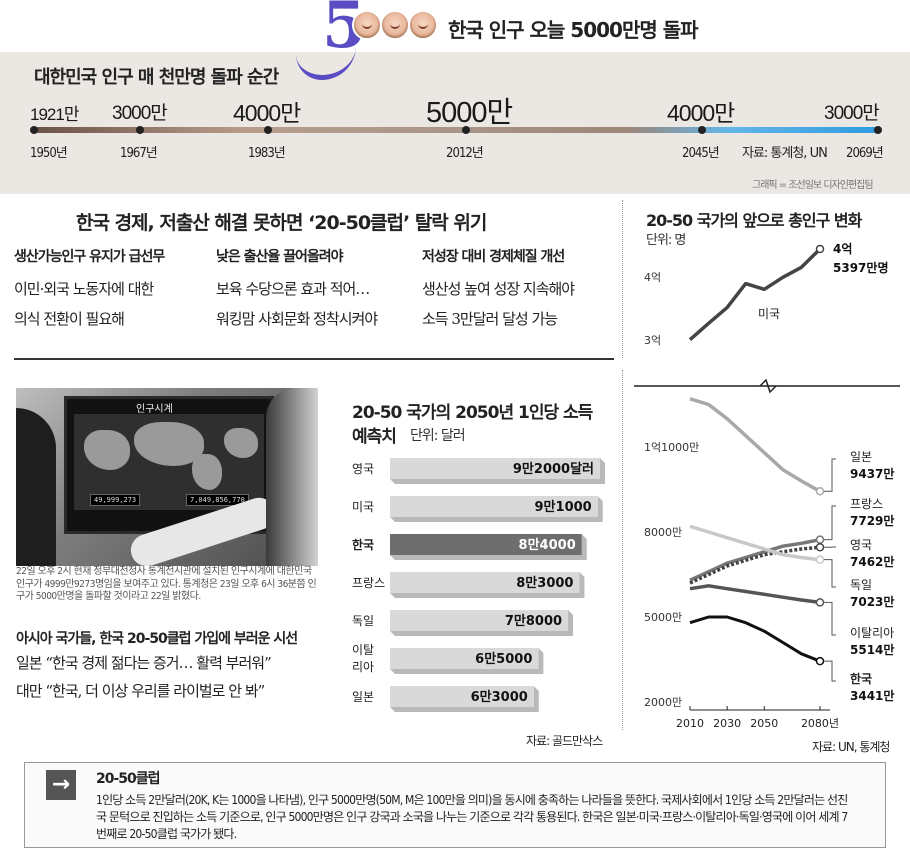  Describe the element at coordinates (573, 30) in the screenshot. I see `page-title: 한국 인구 오늘 5000만명 돌파` at that location.